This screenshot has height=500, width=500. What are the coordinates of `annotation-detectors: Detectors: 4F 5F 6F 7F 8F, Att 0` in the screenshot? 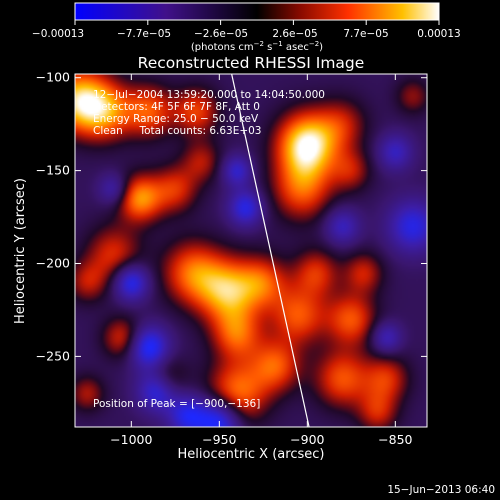 It's located at (176, 107).